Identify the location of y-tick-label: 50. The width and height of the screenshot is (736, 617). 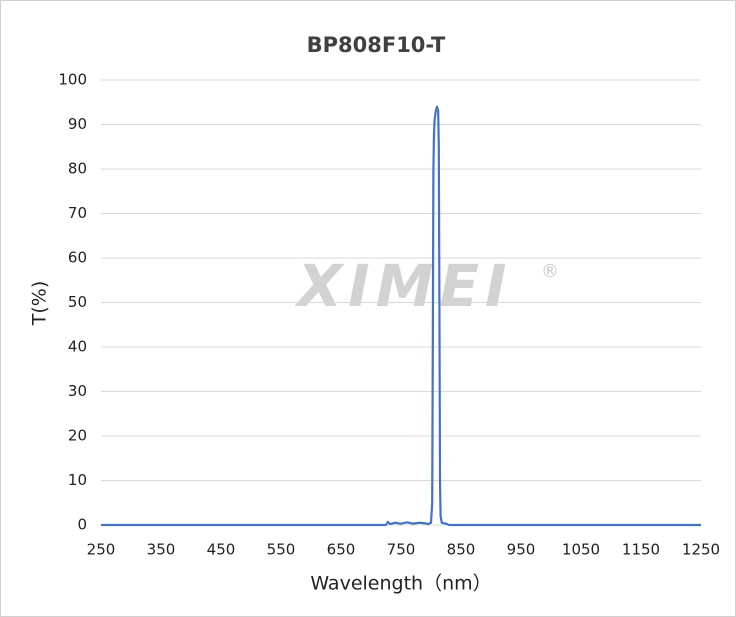
(77, 302).